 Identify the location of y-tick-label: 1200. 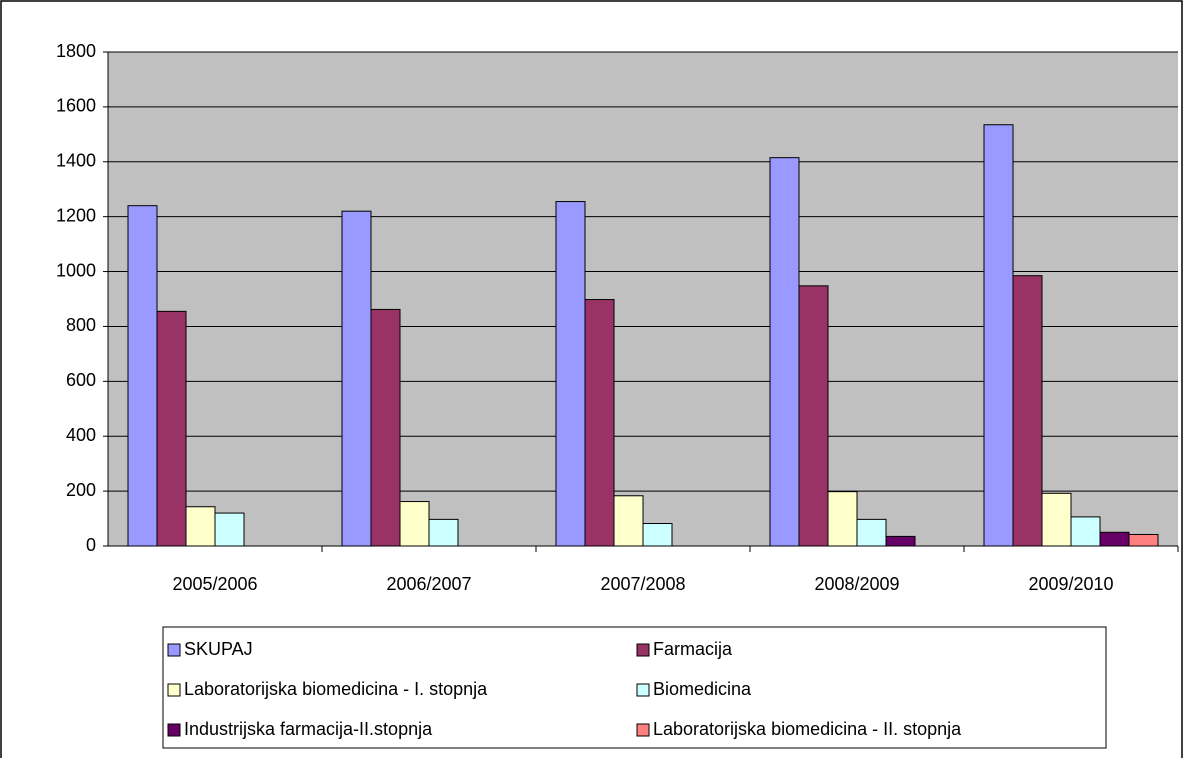
(76, 215).